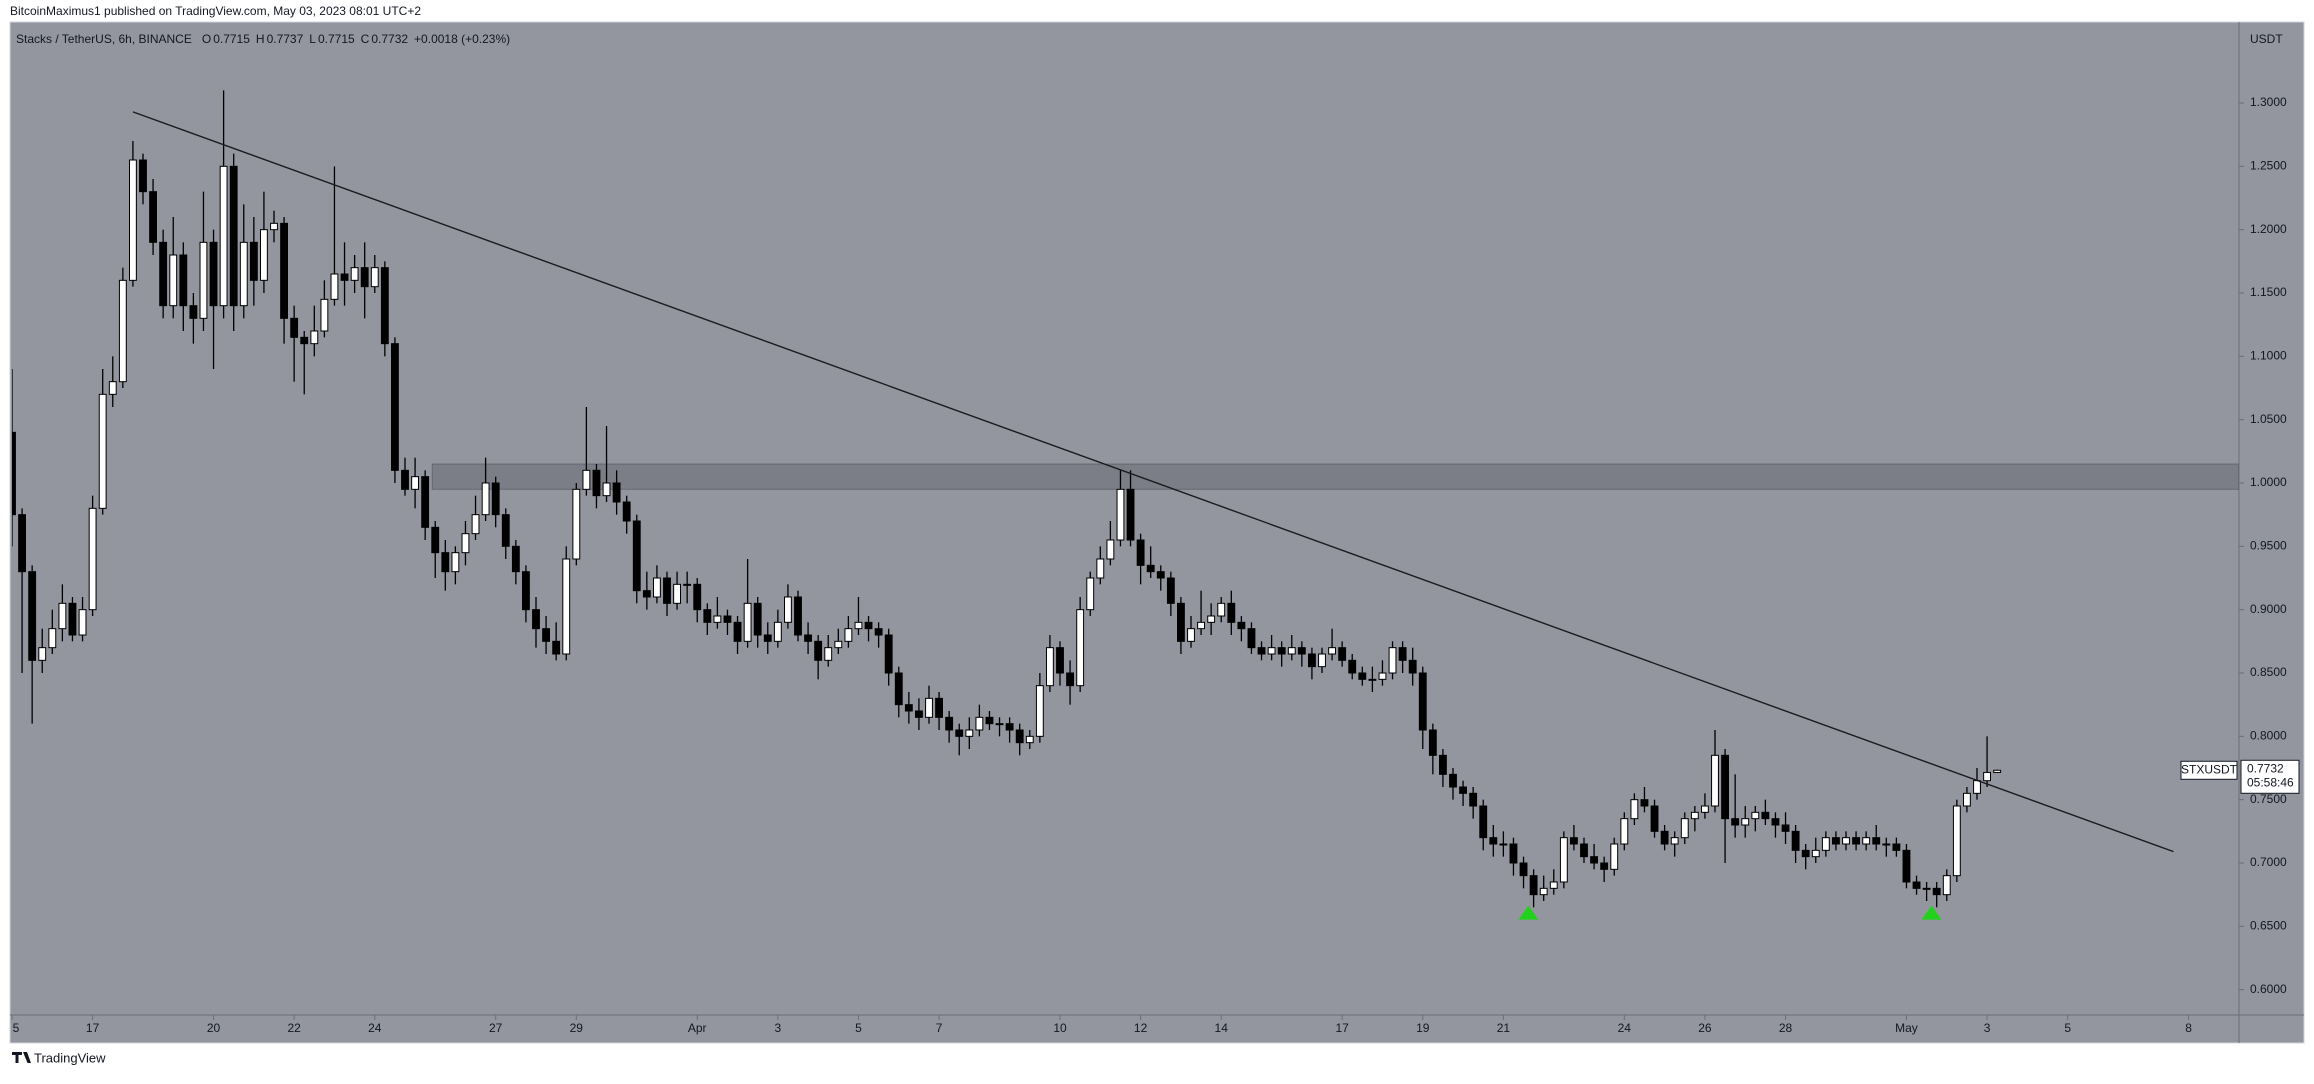  I want to click on brand-logo, so click(21, 1057).